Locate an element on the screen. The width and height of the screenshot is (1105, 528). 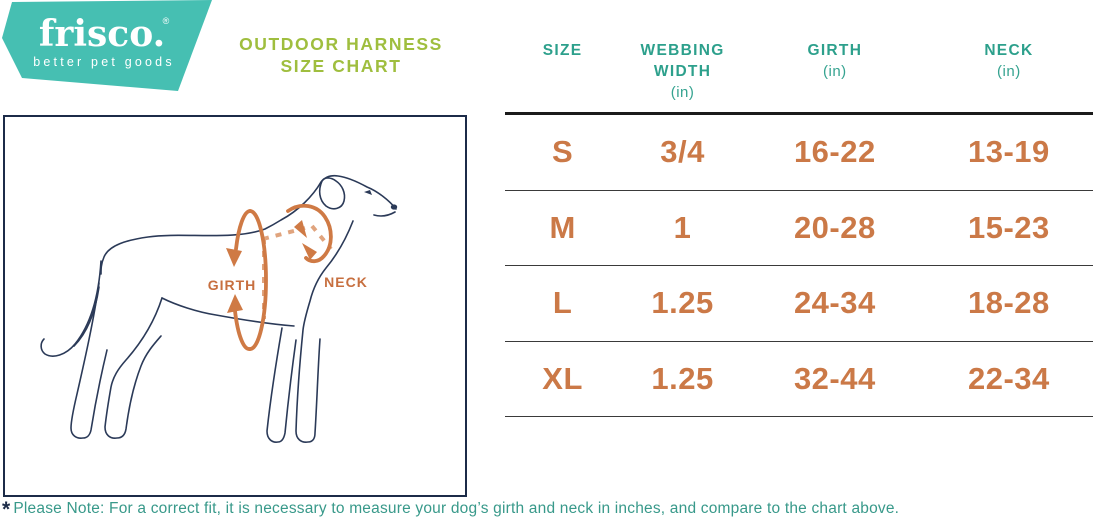
cell-girth: 20-28 is located at coordinates (834, 227).